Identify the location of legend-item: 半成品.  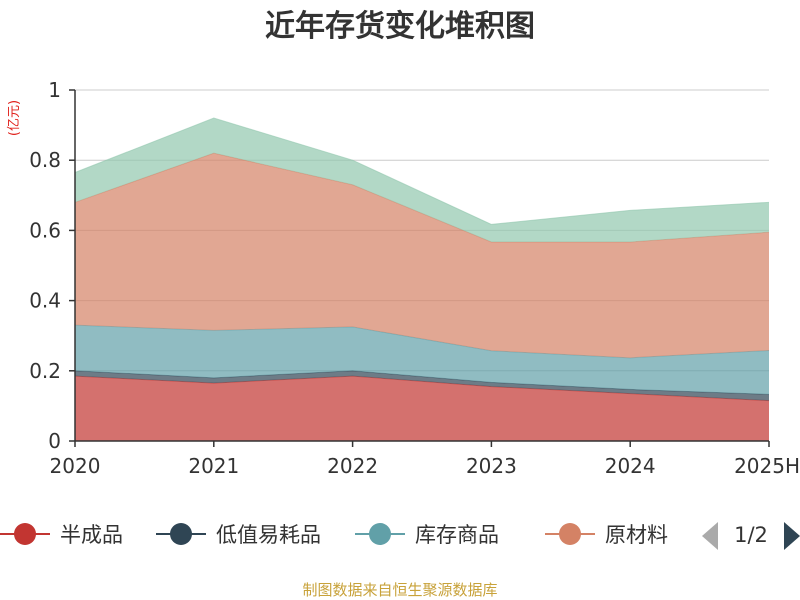
(61, 535).